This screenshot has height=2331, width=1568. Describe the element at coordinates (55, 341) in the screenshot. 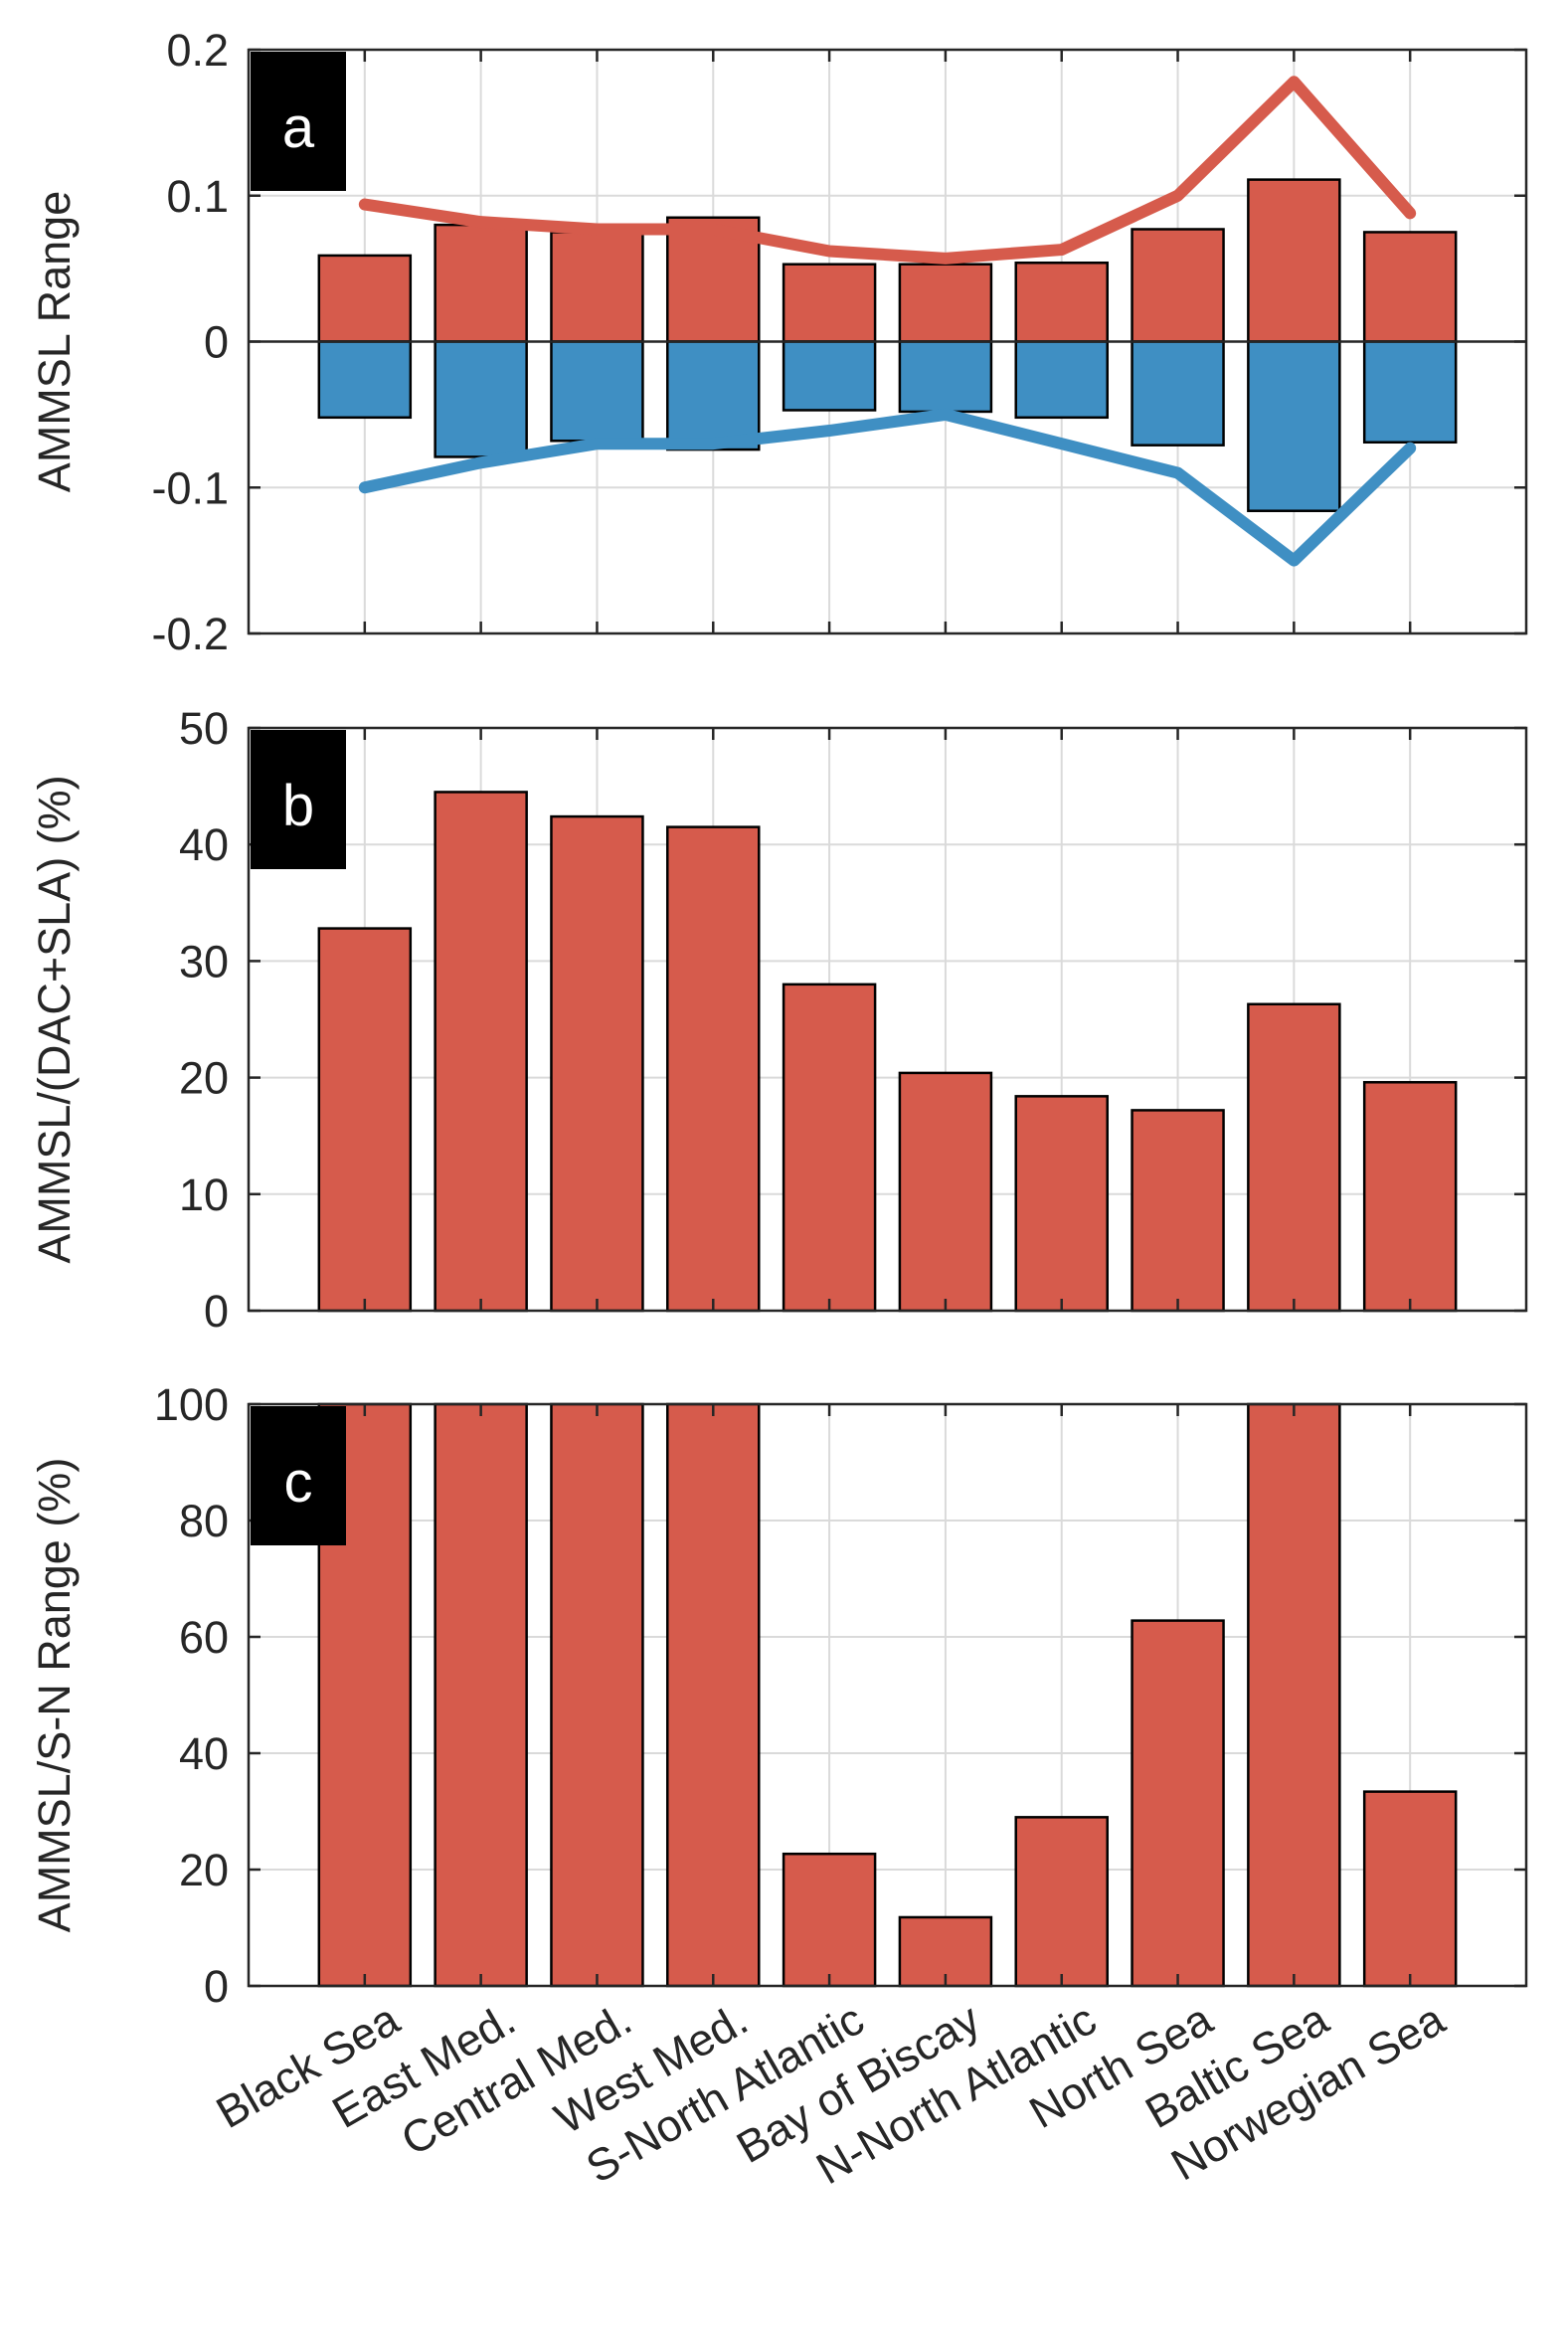

I see `y-axis-label: AMMSL Range` at that location.